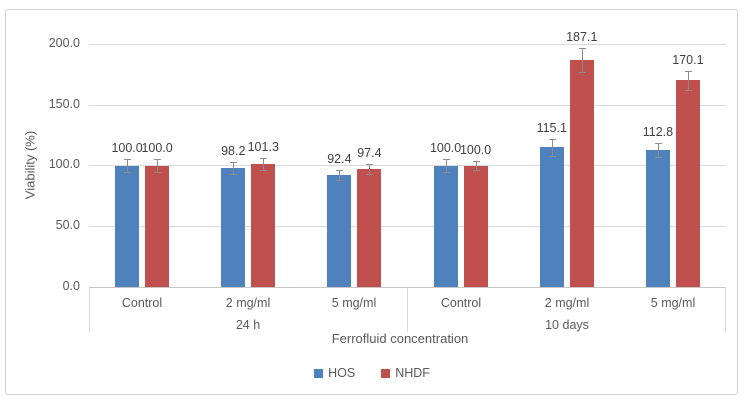 Image resolution: width=744 pixels, height=401 pixels. I want to click on axis-divider-left, so click(89, 309).